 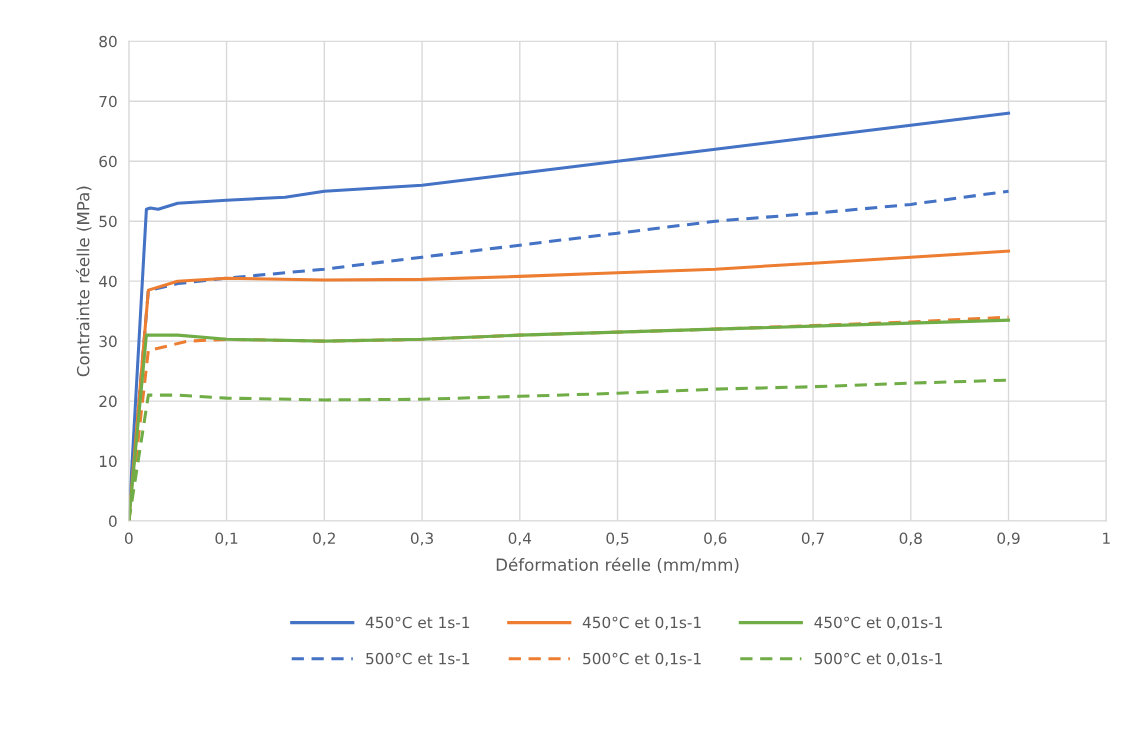 I want to click on y-tick-label: 10, so click(x=108, y=461).